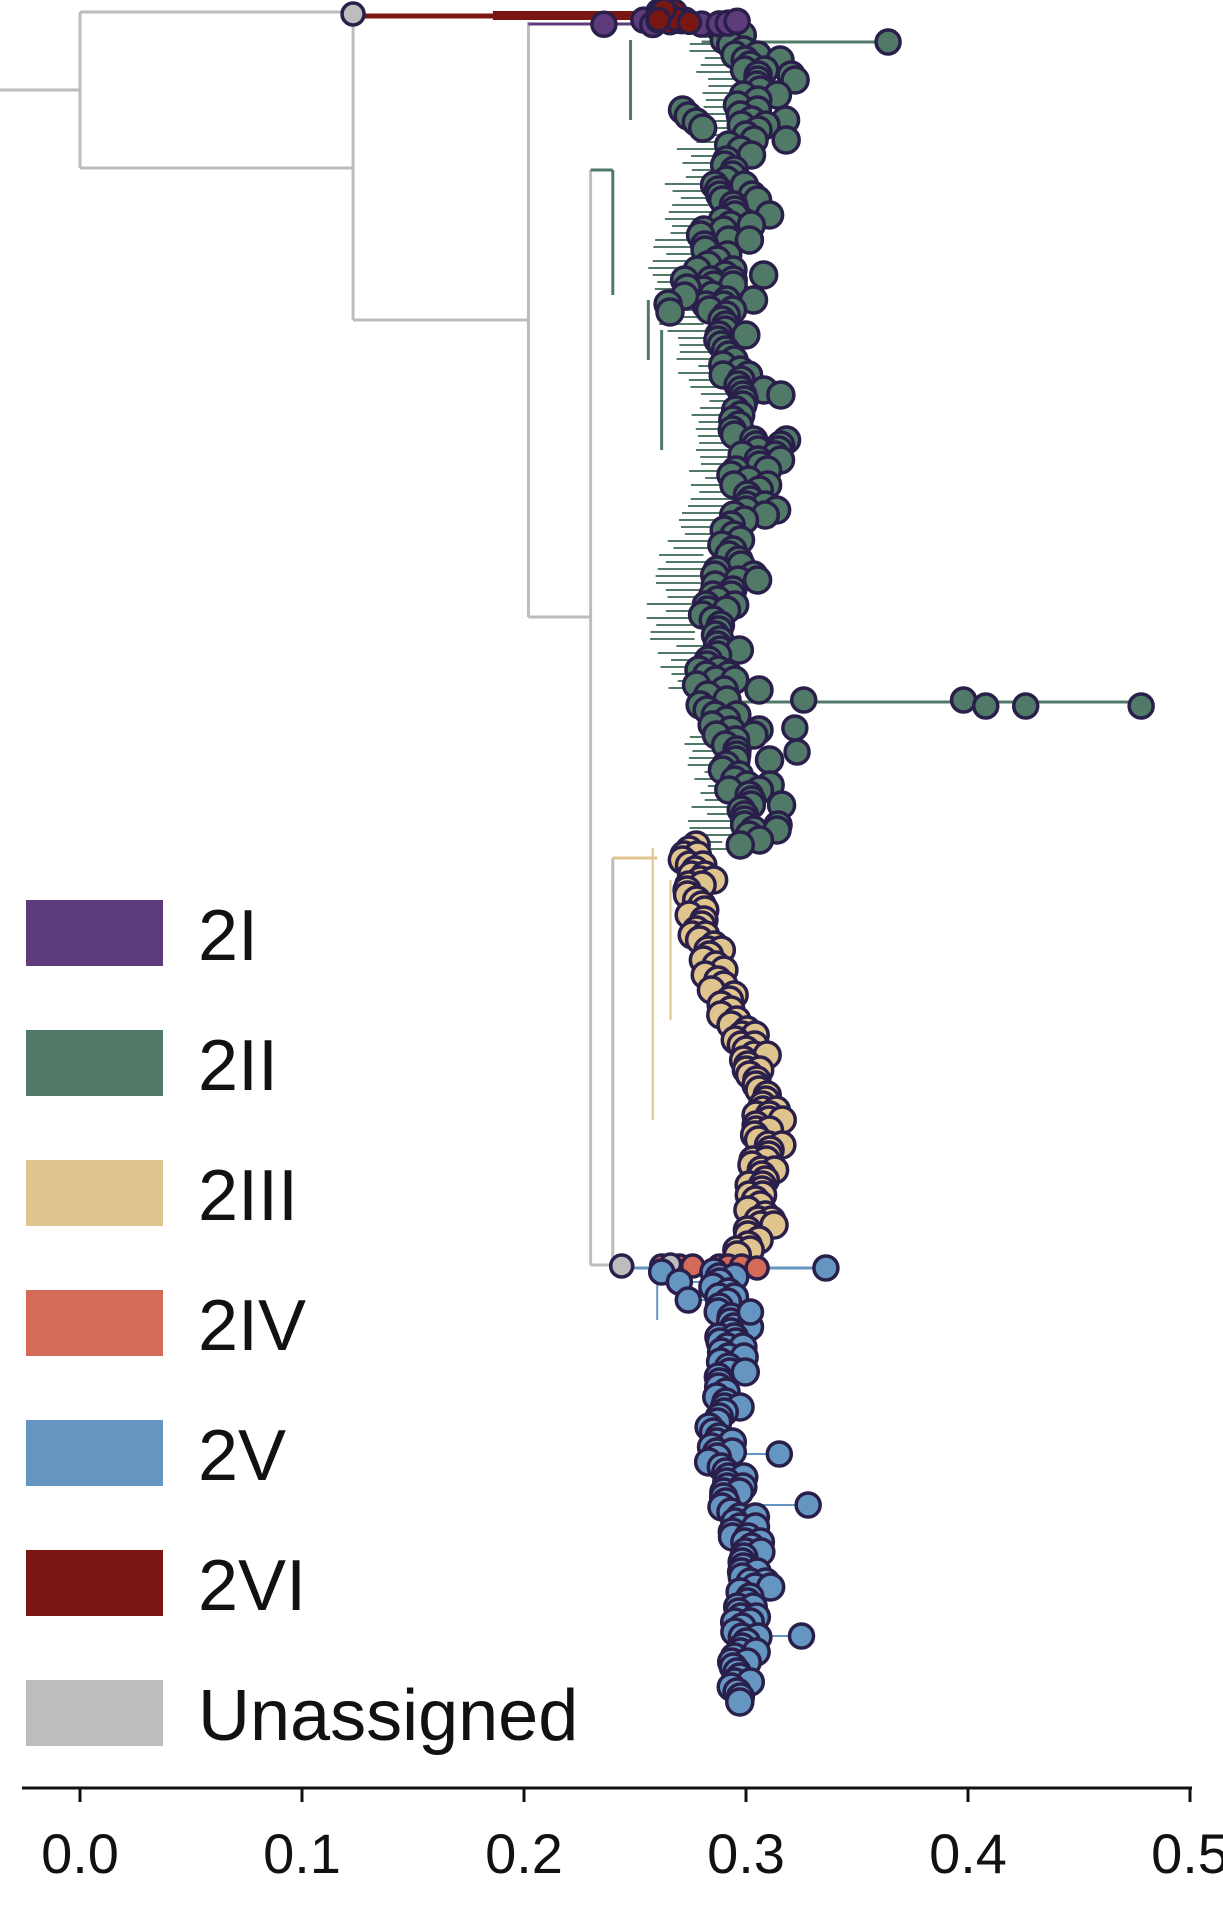 This screenshot has width=1223, height=1906. I want to click on x-tick-label: 0.4, so click(968, 1853).